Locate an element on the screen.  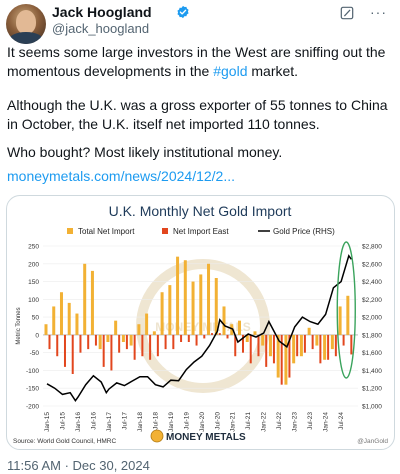
y-tick-5: 0 is located at coordinates (37, 335).